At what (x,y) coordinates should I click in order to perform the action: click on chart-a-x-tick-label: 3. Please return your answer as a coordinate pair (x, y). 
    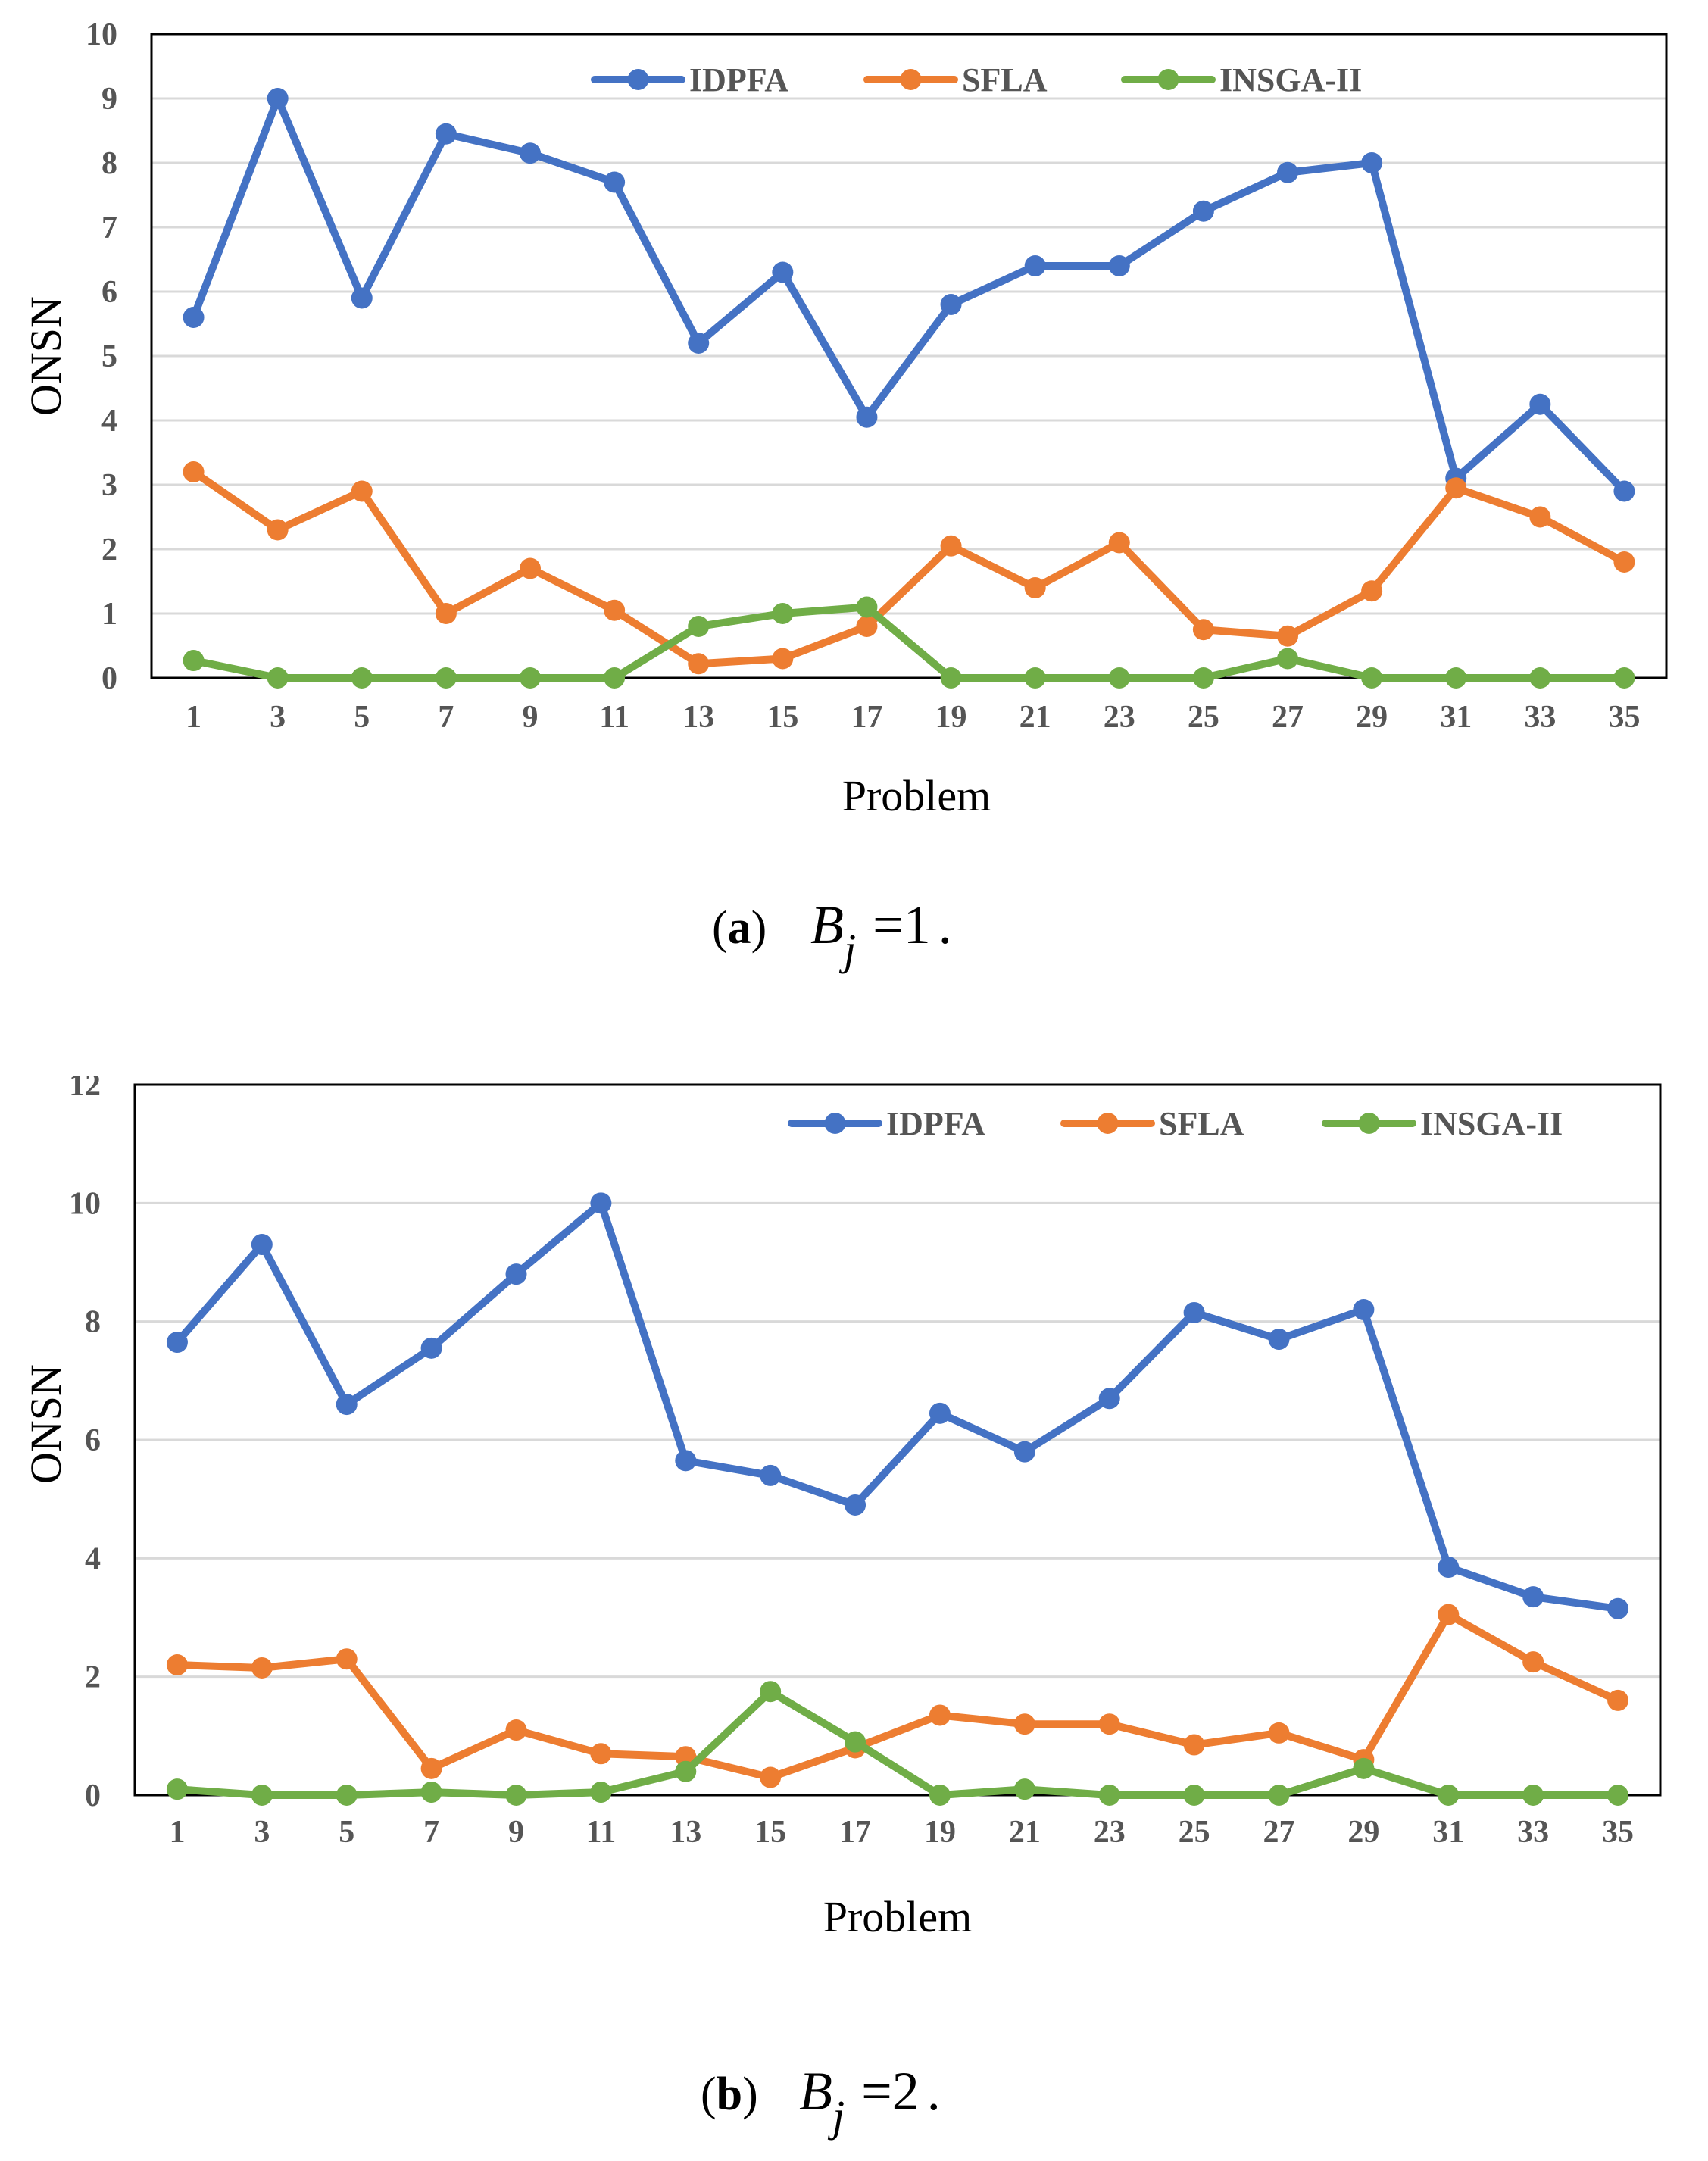
    Looking at the image, I should click on (278, 717).